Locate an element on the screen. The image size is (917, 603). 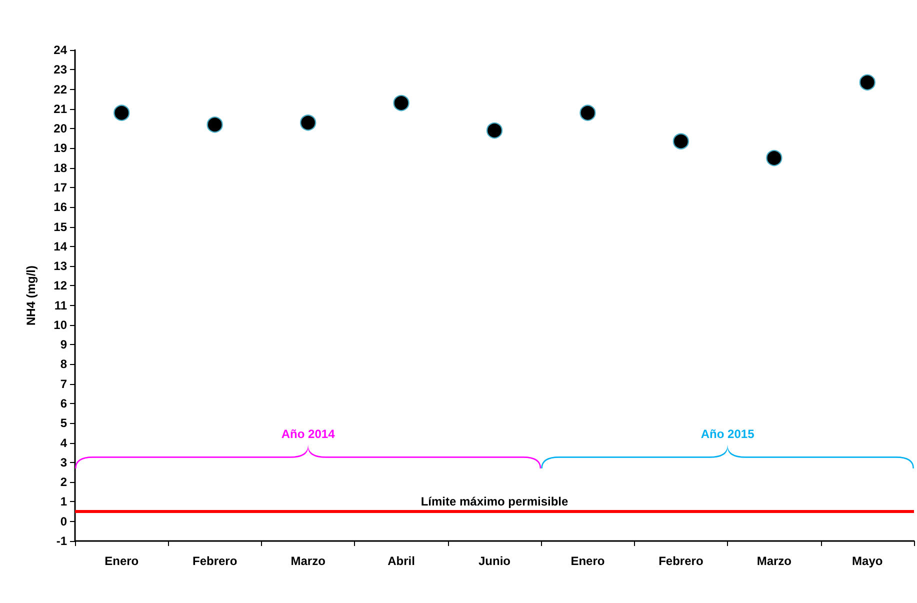
y-tick-label: 22 is located at coordinates (61, 89).